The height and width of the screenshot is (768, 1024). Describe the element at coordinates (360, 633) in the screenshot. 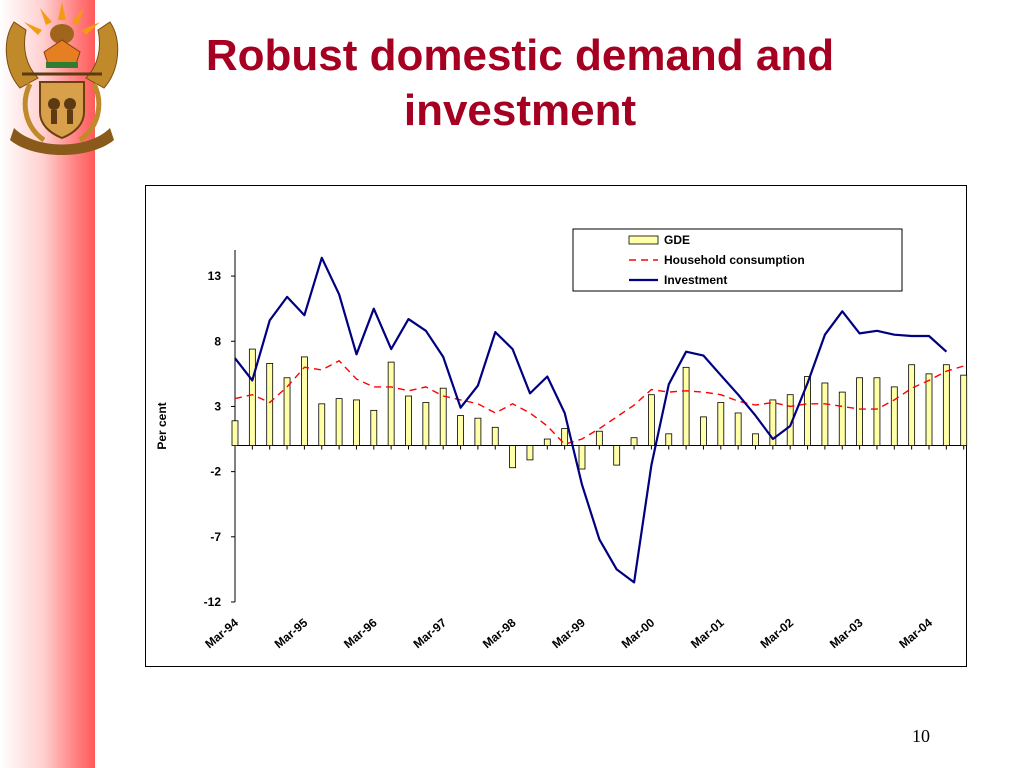

I see `x-tick-label: Mar-96` at that location.